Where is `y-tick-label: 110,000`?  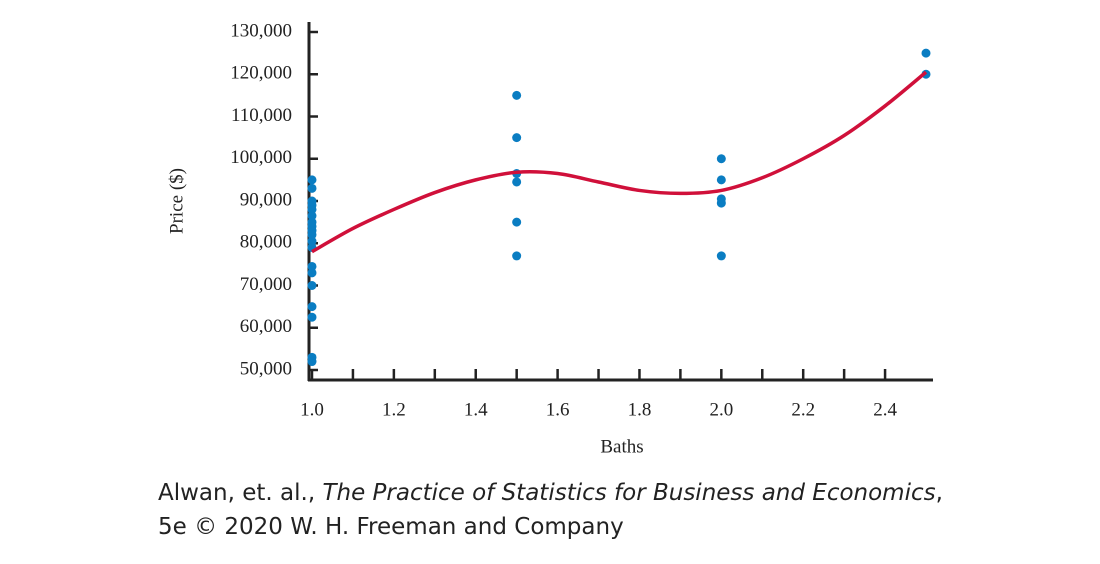
y-tick-label: 110,000 is located at coordinates (261, 115).